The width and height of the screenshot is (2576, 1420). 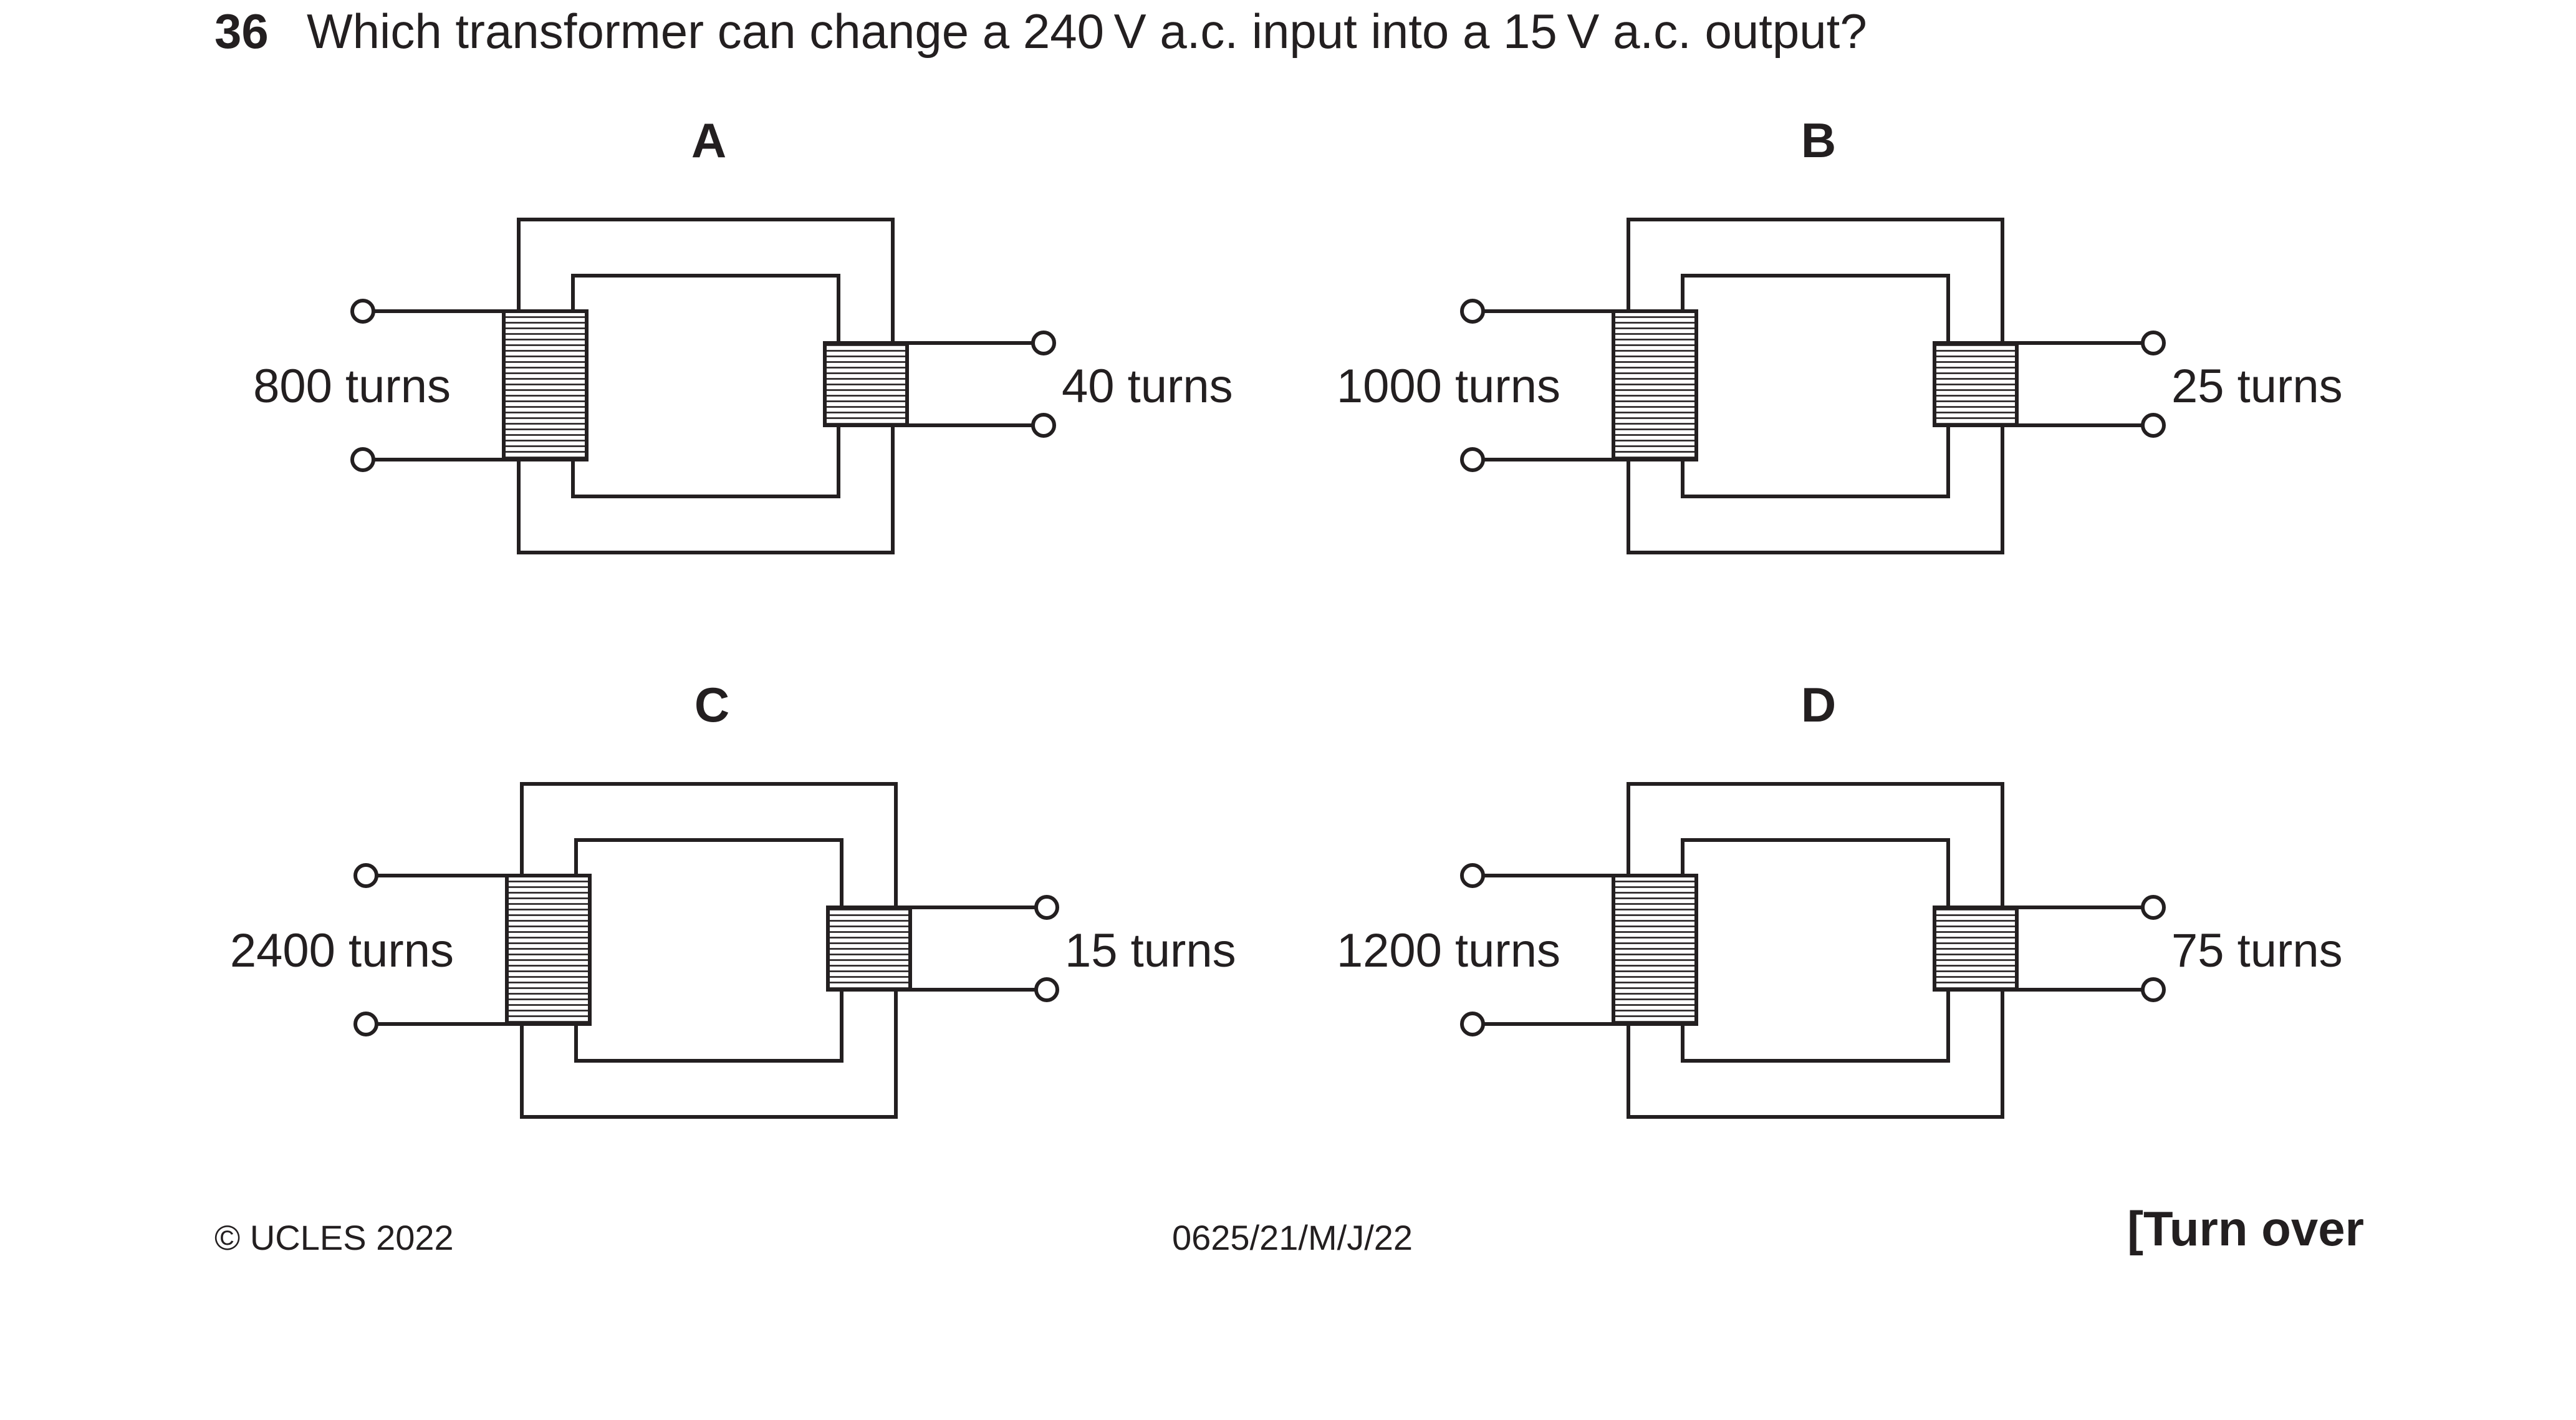 I want to click on transformer-option-b: B 1000 turns 25 turns, so click(x=1840, y=333).